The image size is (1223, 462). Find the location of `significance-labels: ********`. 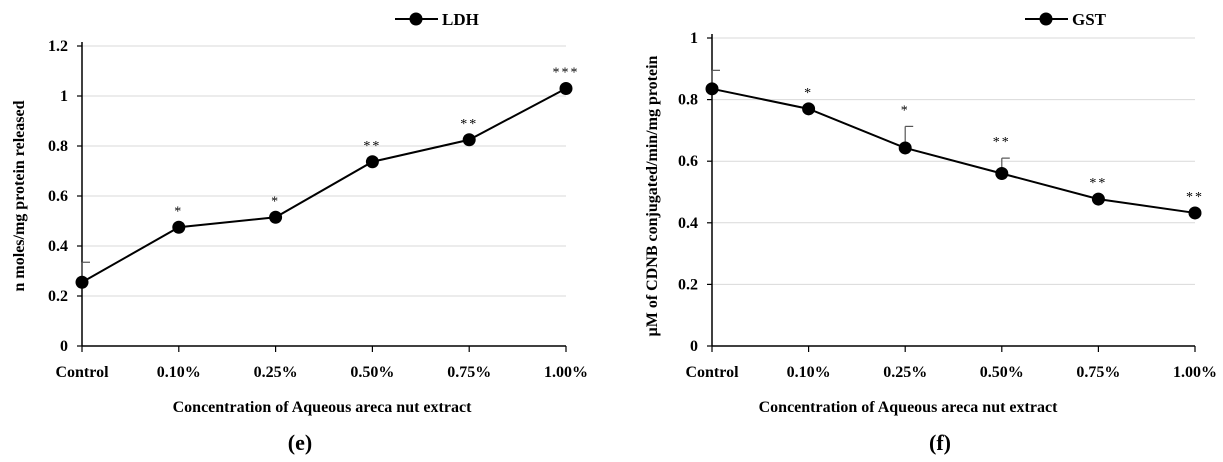

significance-labels: ******** is located at coordinates (1004, 145).